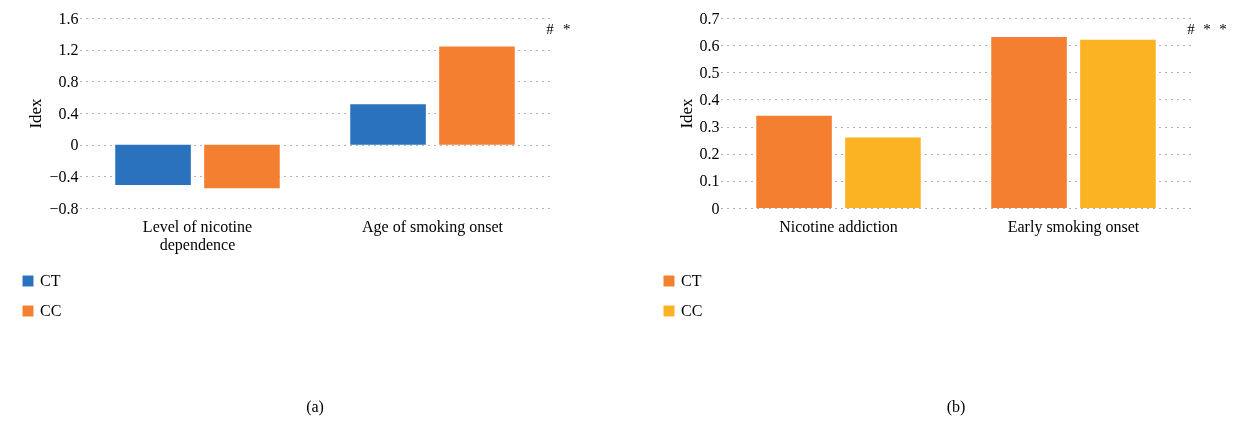  What do you see at coordinates (64, 176) in the screenshot?
I see `y-tick-label: −0.4` at bounding box center [64, 176].